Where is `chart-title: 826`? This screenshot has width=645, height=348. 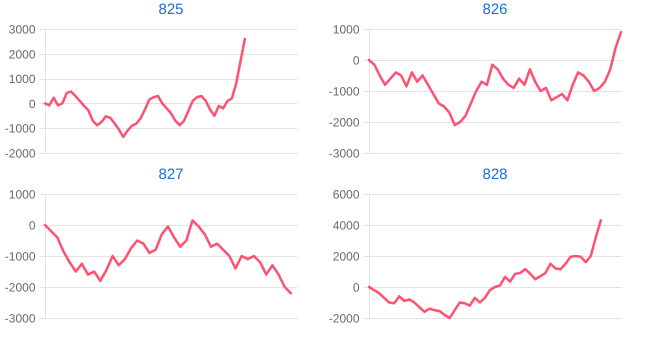 chart-title: 826 is located at coordinates (495, 9).